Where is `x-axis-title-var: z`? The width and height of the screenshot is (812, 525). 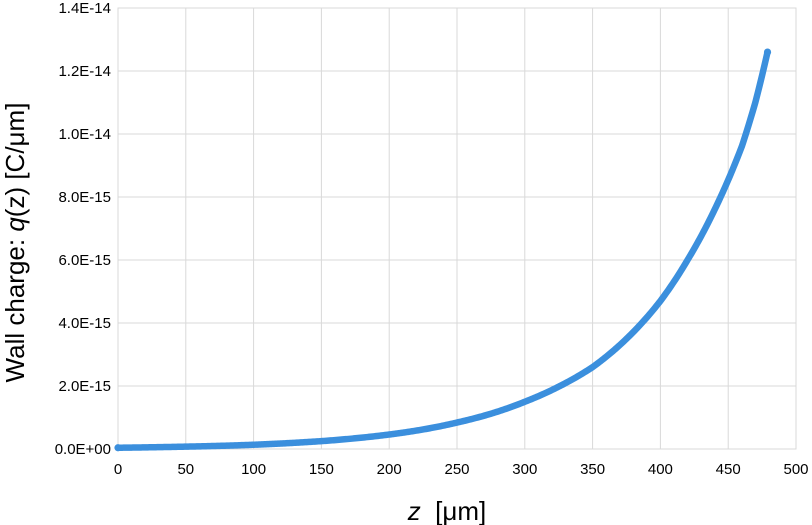
x-axis-title-var: z is located at coordinates (414, 510).